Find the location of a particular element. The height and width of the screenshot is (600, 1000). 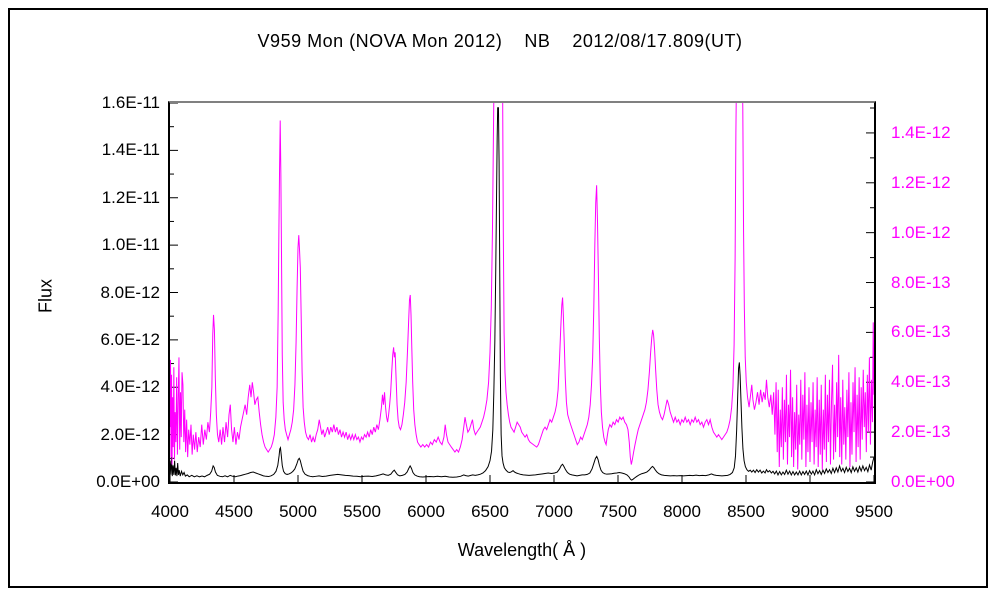

x-tick-label: 5500 is located at coordinates (362, 511).